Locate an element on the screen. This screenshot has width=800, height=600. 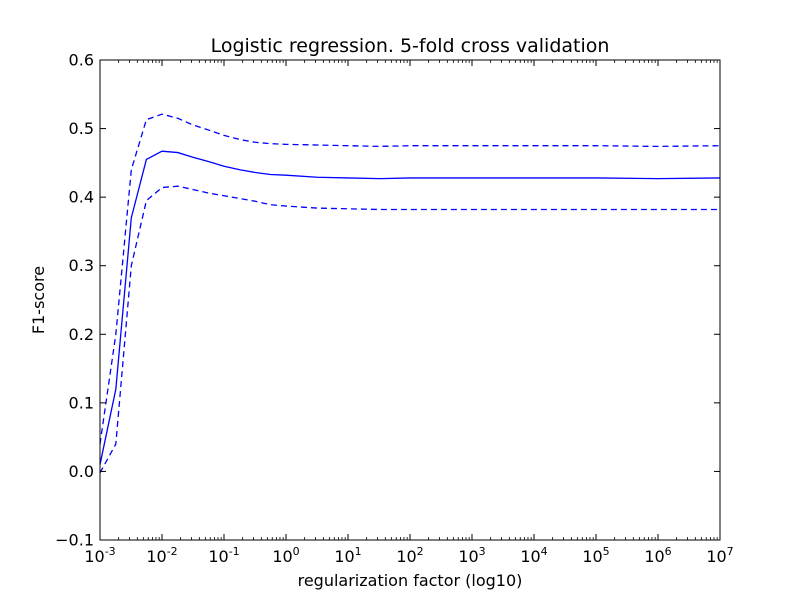
x-tick-label: 10⁷ is located at coordinates (719, 555).